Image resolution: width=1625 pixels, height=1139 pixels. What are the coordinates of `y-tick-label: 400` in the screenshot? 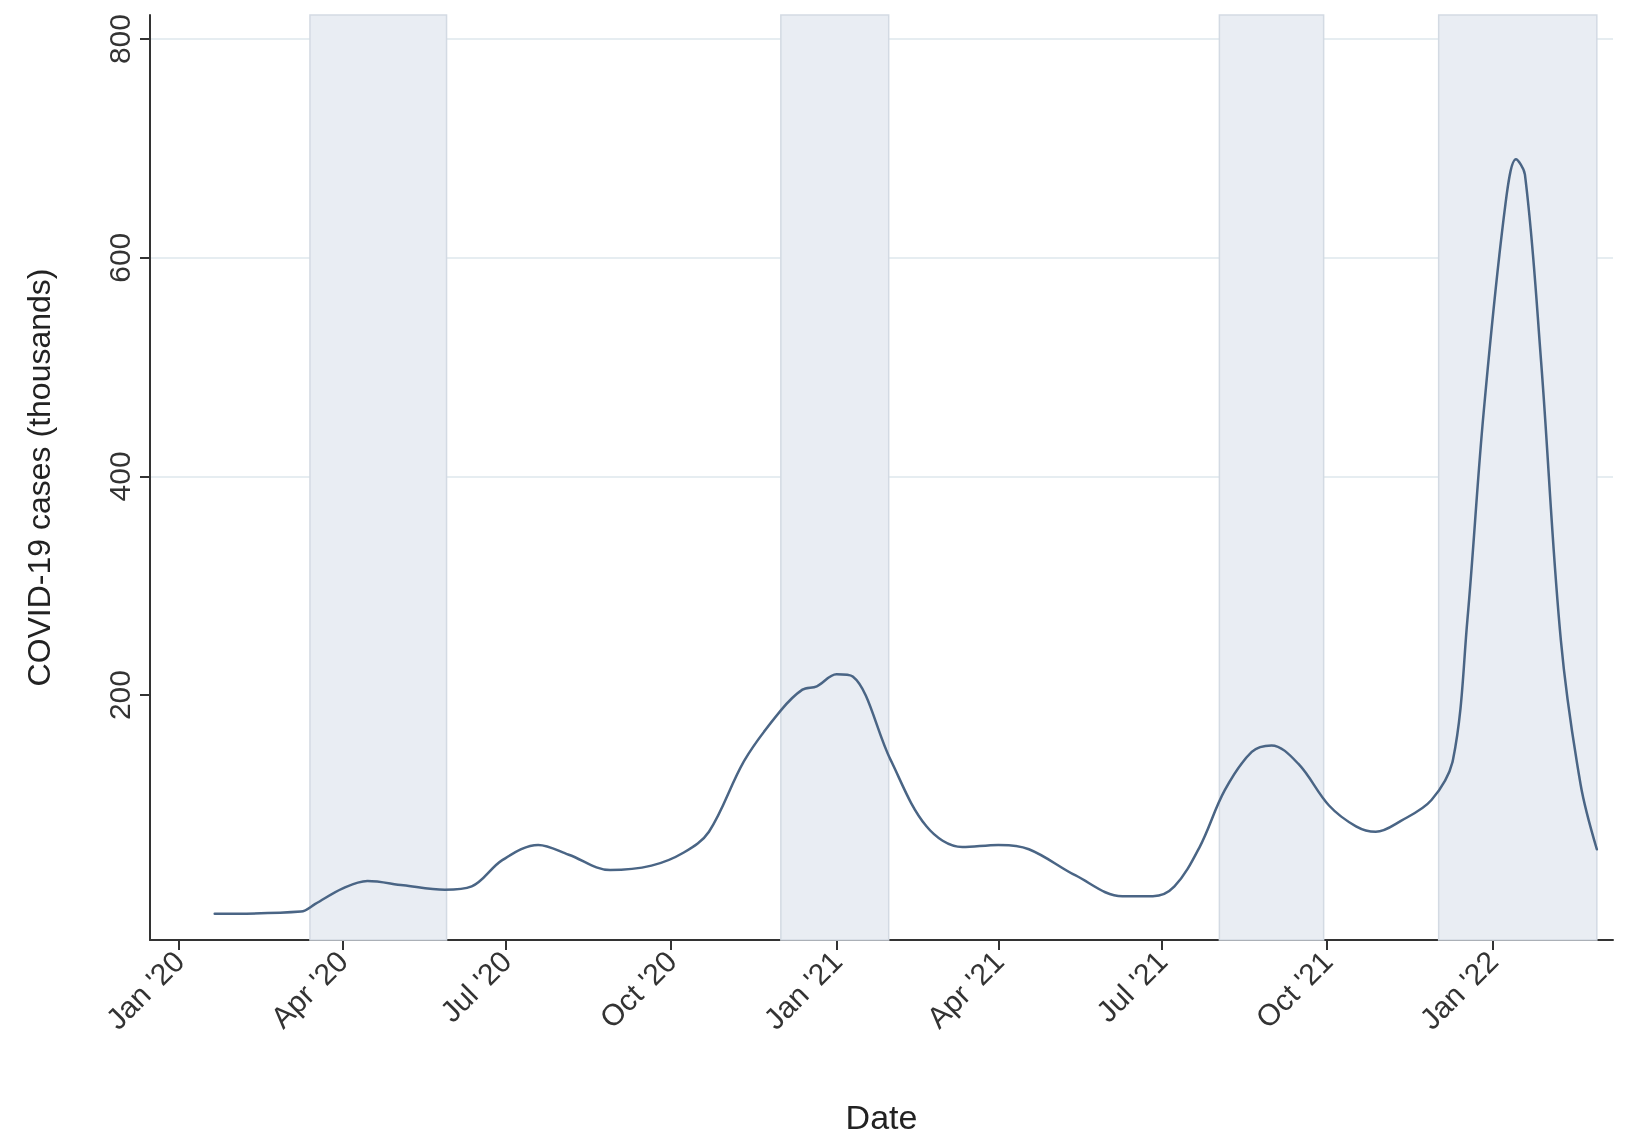 It's located at (119, 476).